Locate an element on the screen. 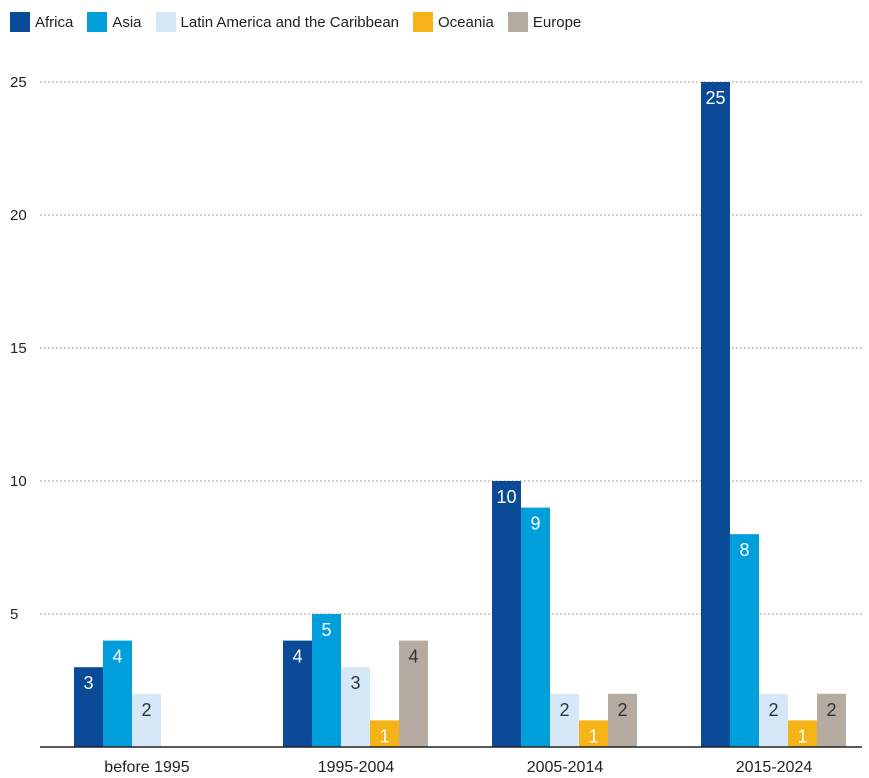 The width and height of the screenshot is (869, 778). bar-asia-1995-2004 is located at coordinates (326, 680).